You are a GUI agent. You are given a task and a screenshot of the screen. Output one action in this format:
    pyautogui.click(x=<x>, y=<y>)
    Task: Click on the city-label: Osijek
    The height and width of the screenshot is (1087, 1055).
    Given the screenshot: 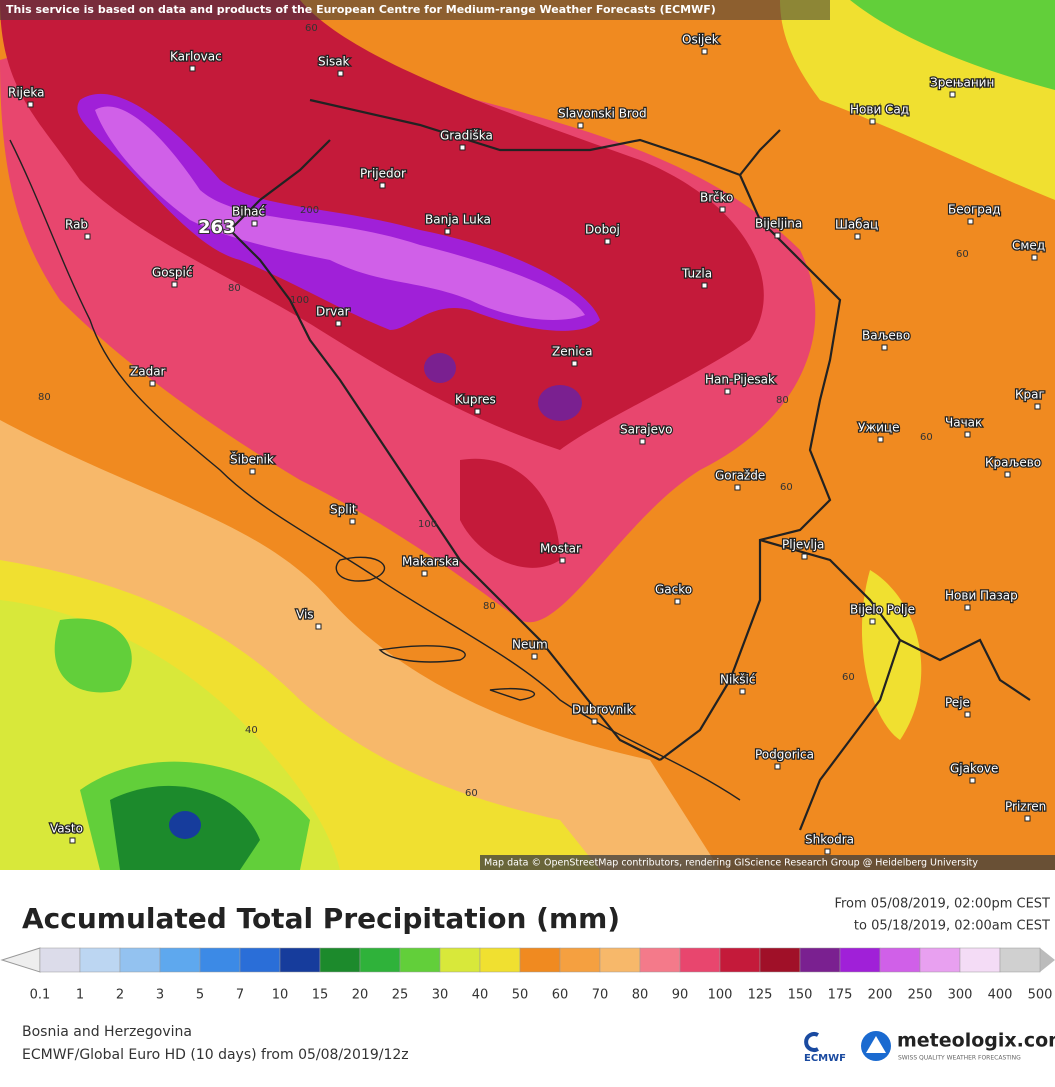 What is the action you would take?
    pyautogui.click(x=700, y=40)
    